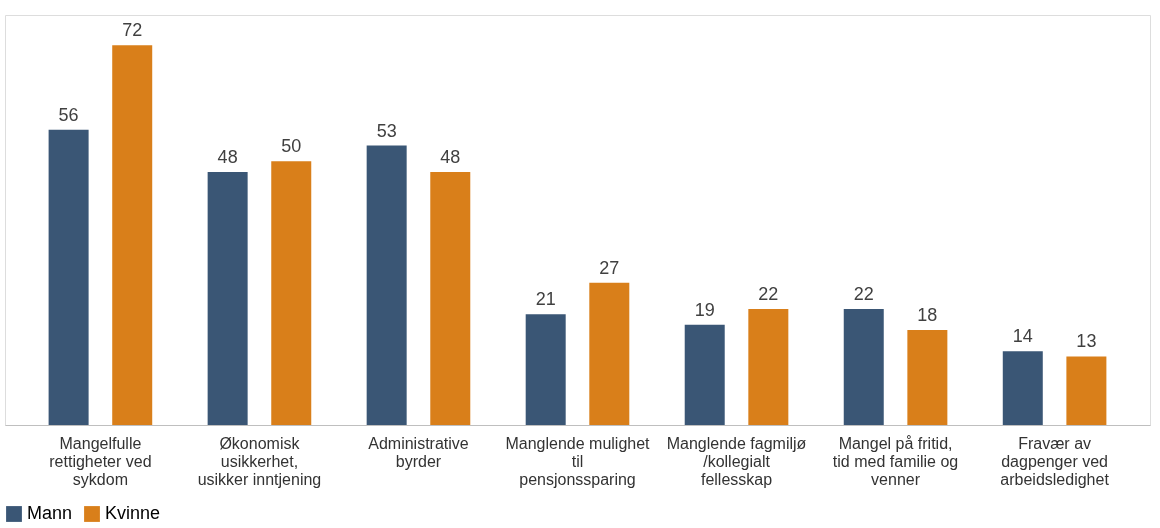  Describe the element at coordinates (609, 267) in the screenshot. I see `data-label: 27` at that location.